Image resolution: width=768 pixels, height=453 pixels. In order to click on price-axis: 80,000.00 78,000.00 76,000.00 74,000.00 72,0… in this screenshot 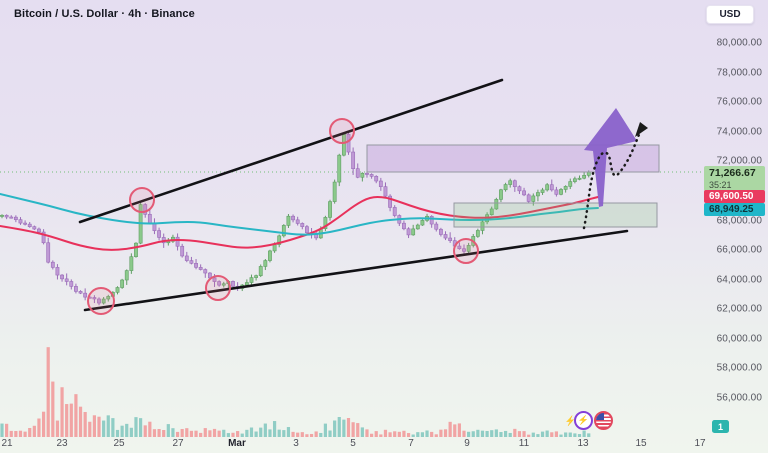, I will do `click(734, 218)`.